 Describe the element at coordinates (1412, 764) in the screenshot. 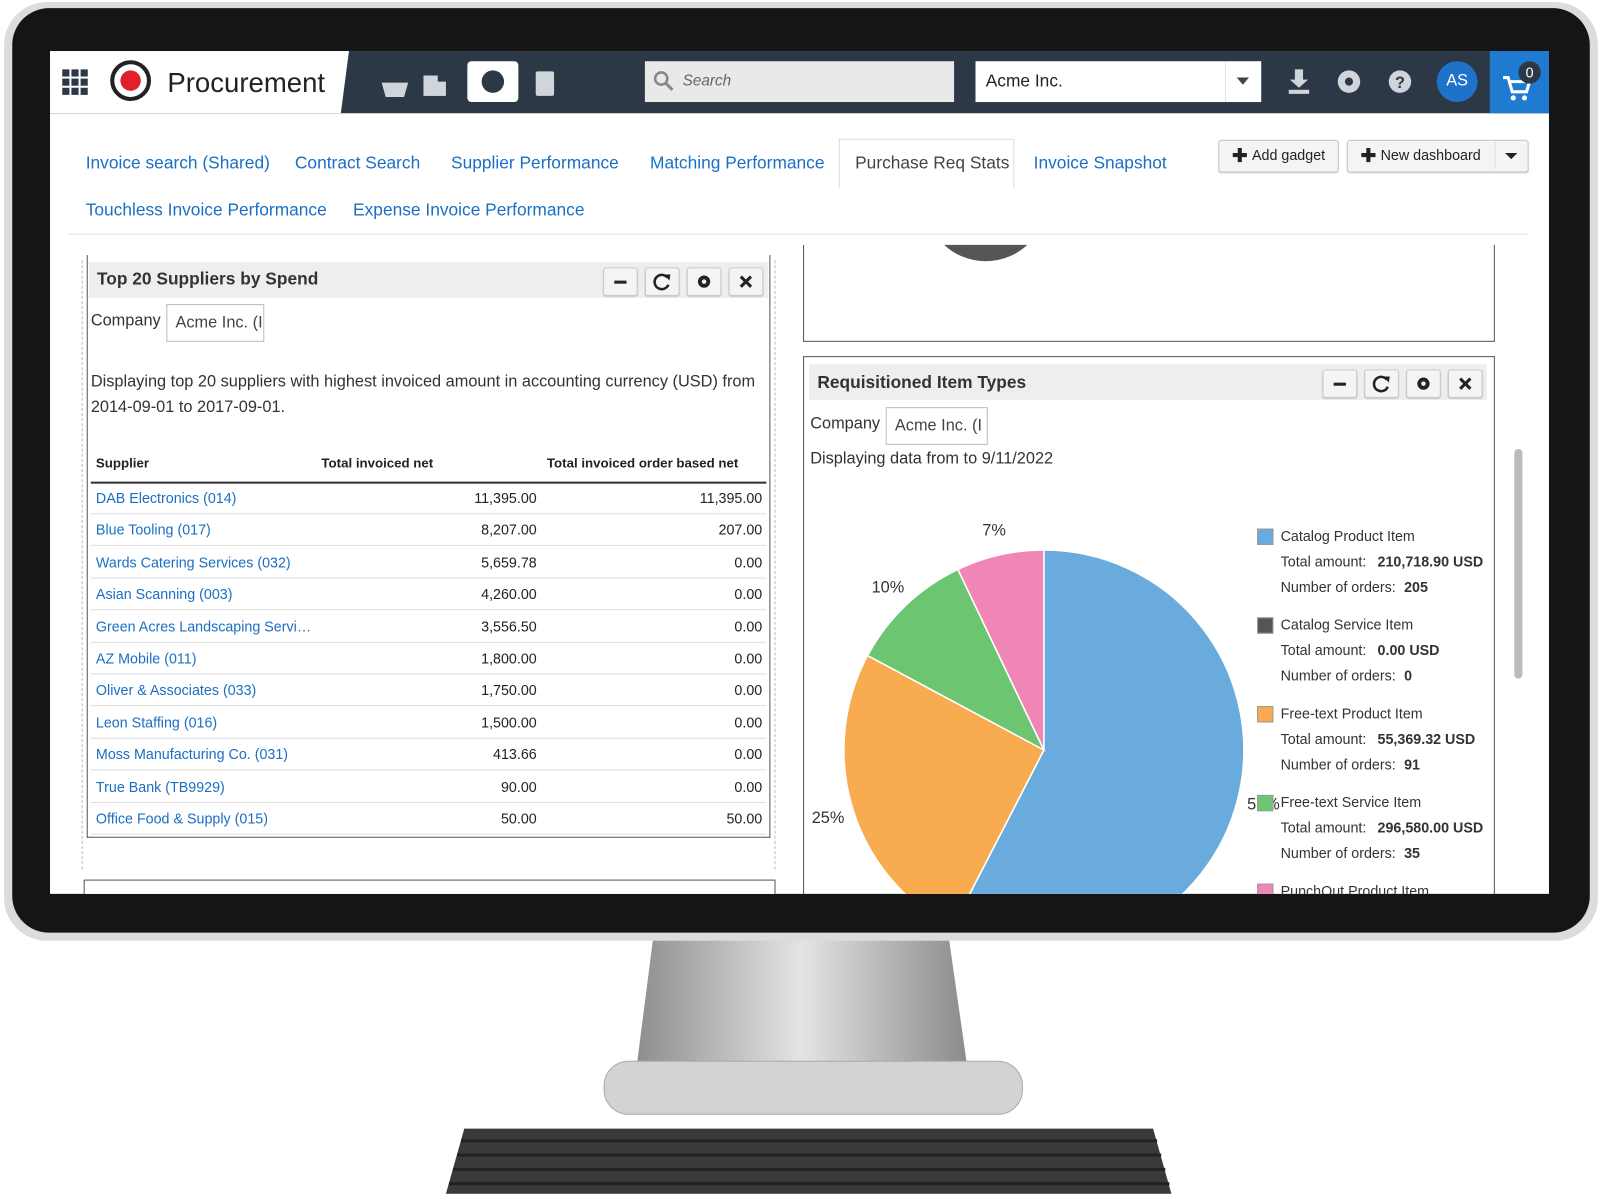

I see `legend-orders: 91` at that location.